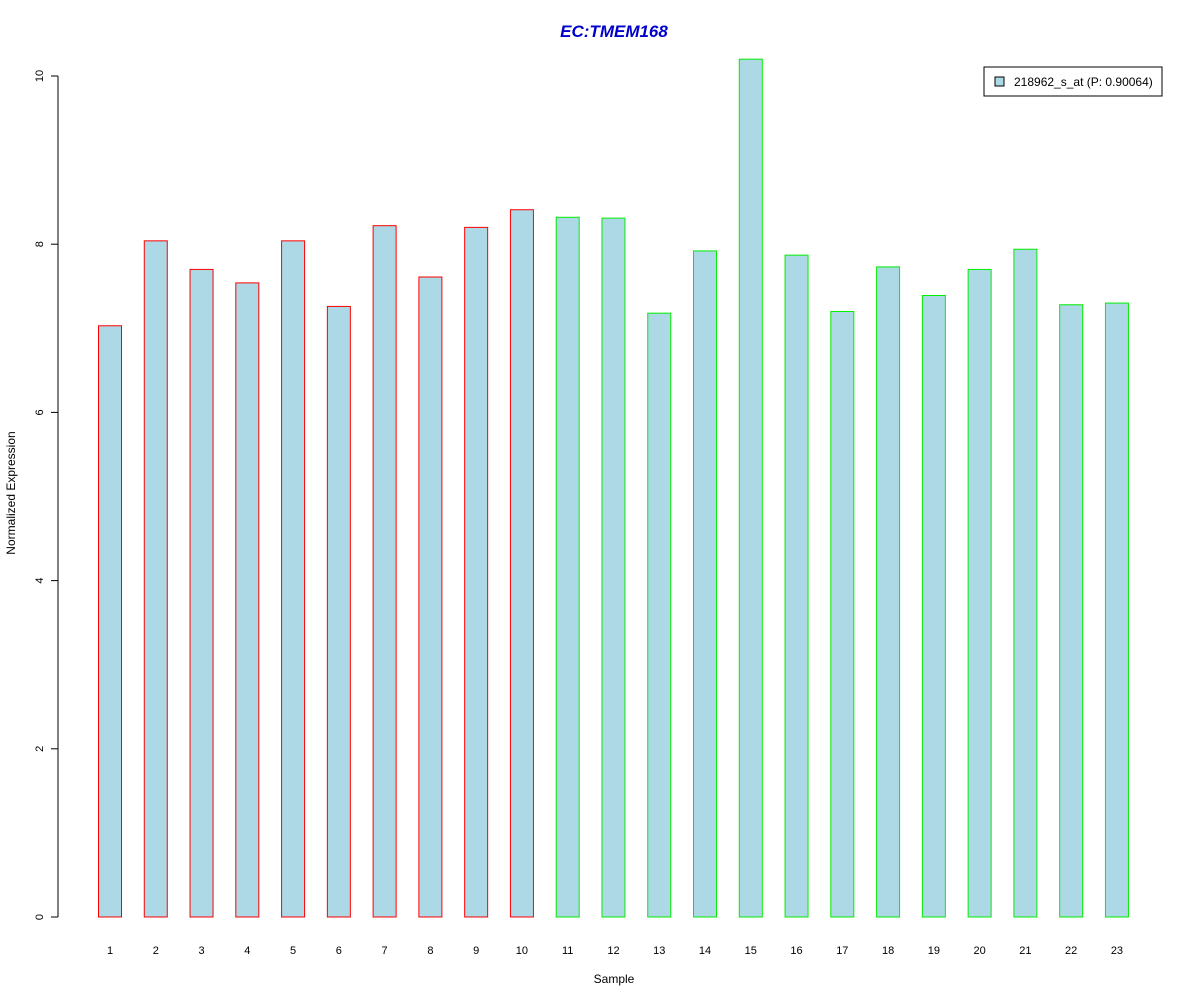  Describe the element at coordinates (934, 951) in the screenshot. I see `x-tick-label: 19` at that location.